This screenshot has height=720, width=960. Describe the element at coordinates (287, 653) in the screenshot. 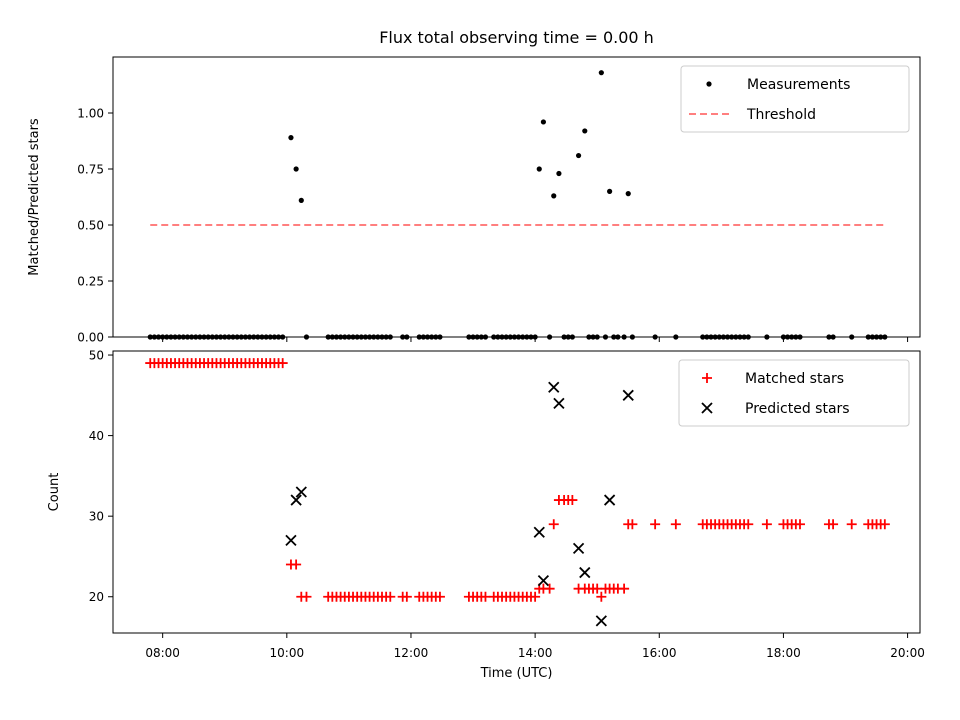

I see `x-tick-label: 10:00` at that location.